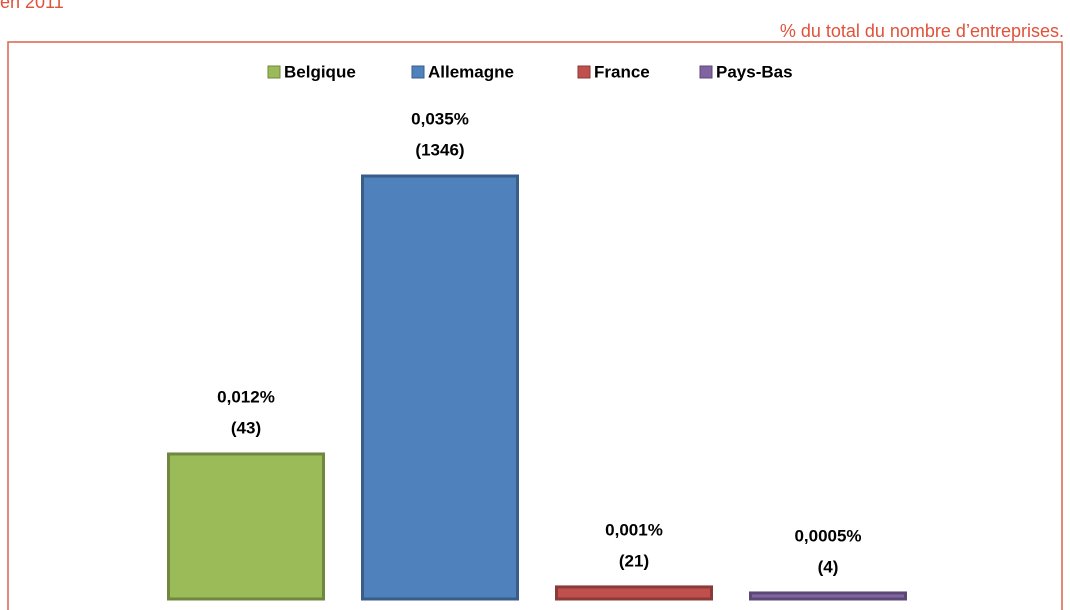  What do you see at coordinates (320, 71) in the screenshot?
I see `legend-label: Belgique` at bounding box center [320, 71].